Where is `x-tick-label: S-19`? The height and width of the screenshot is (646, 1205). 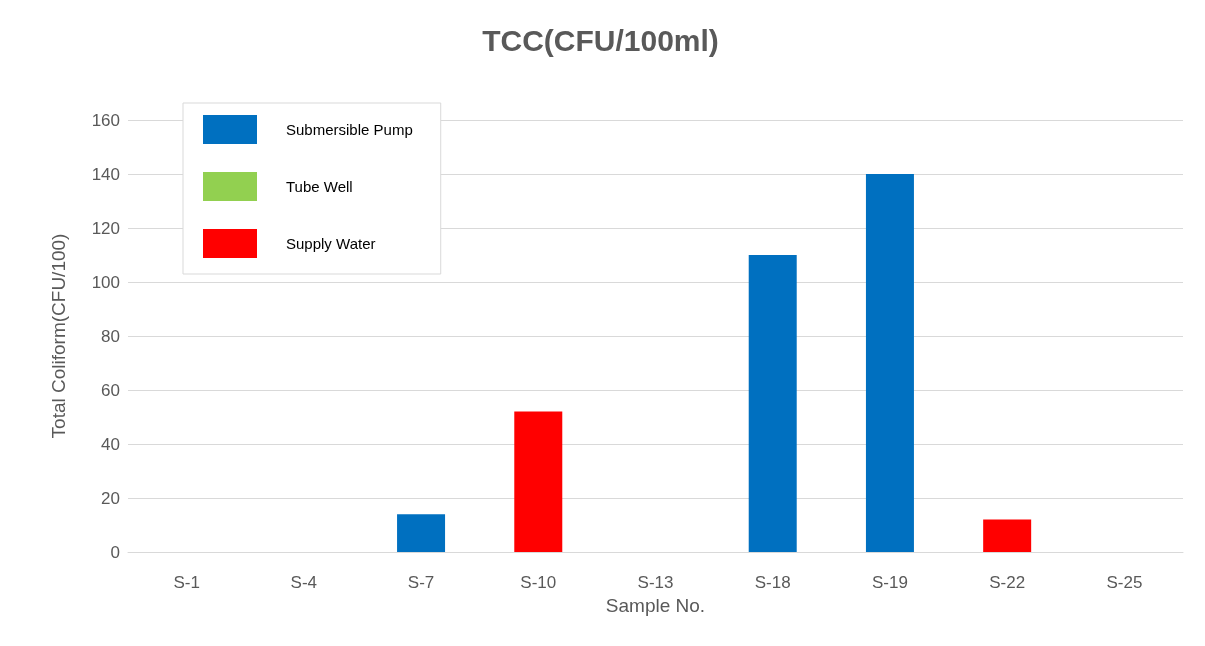 x-tick-label: S-19 is located at coordinates (889, 582).